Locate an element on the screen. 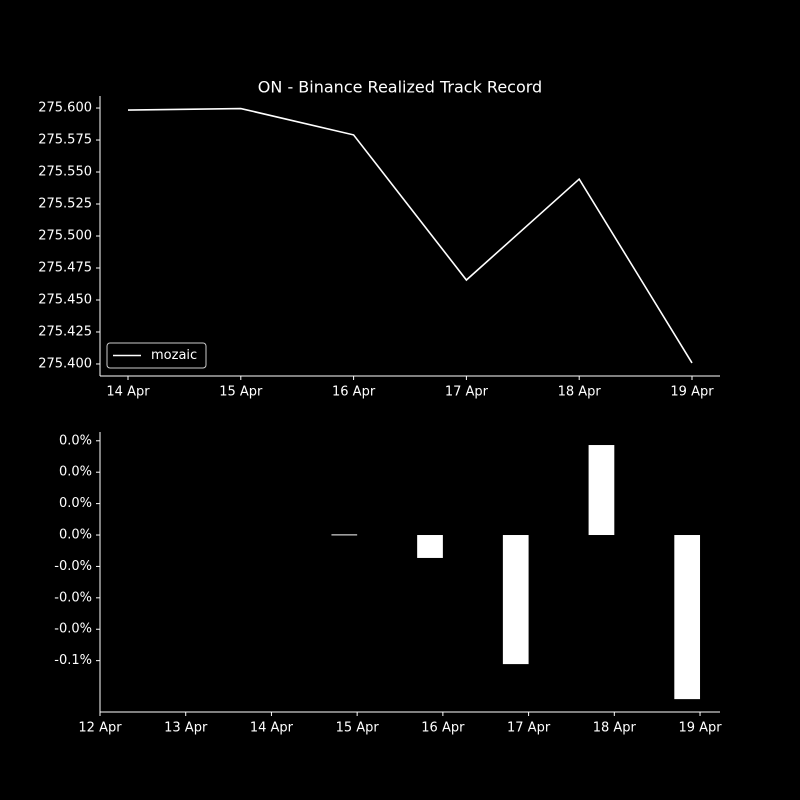 Image resolution: width=800 pixels, height=800 pixels. y-tick-label: 275.550 is located at coordinates (65, 172).